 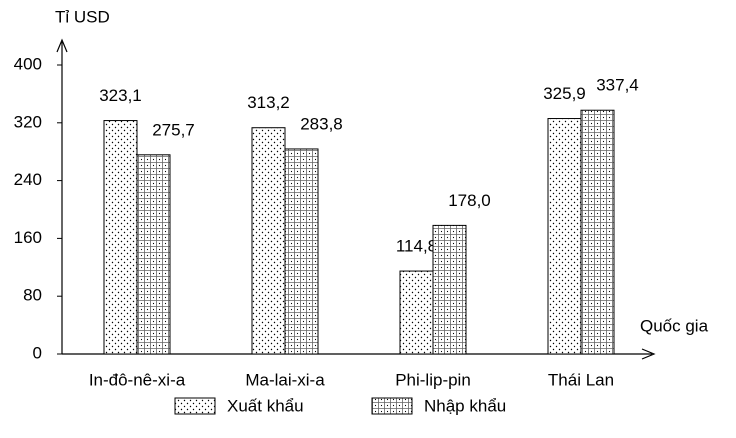 What do you see at coordinates (674, 325) in the screenshot?
I see `x-axis-label: Quốc gia` at bounding box center [674, 325].